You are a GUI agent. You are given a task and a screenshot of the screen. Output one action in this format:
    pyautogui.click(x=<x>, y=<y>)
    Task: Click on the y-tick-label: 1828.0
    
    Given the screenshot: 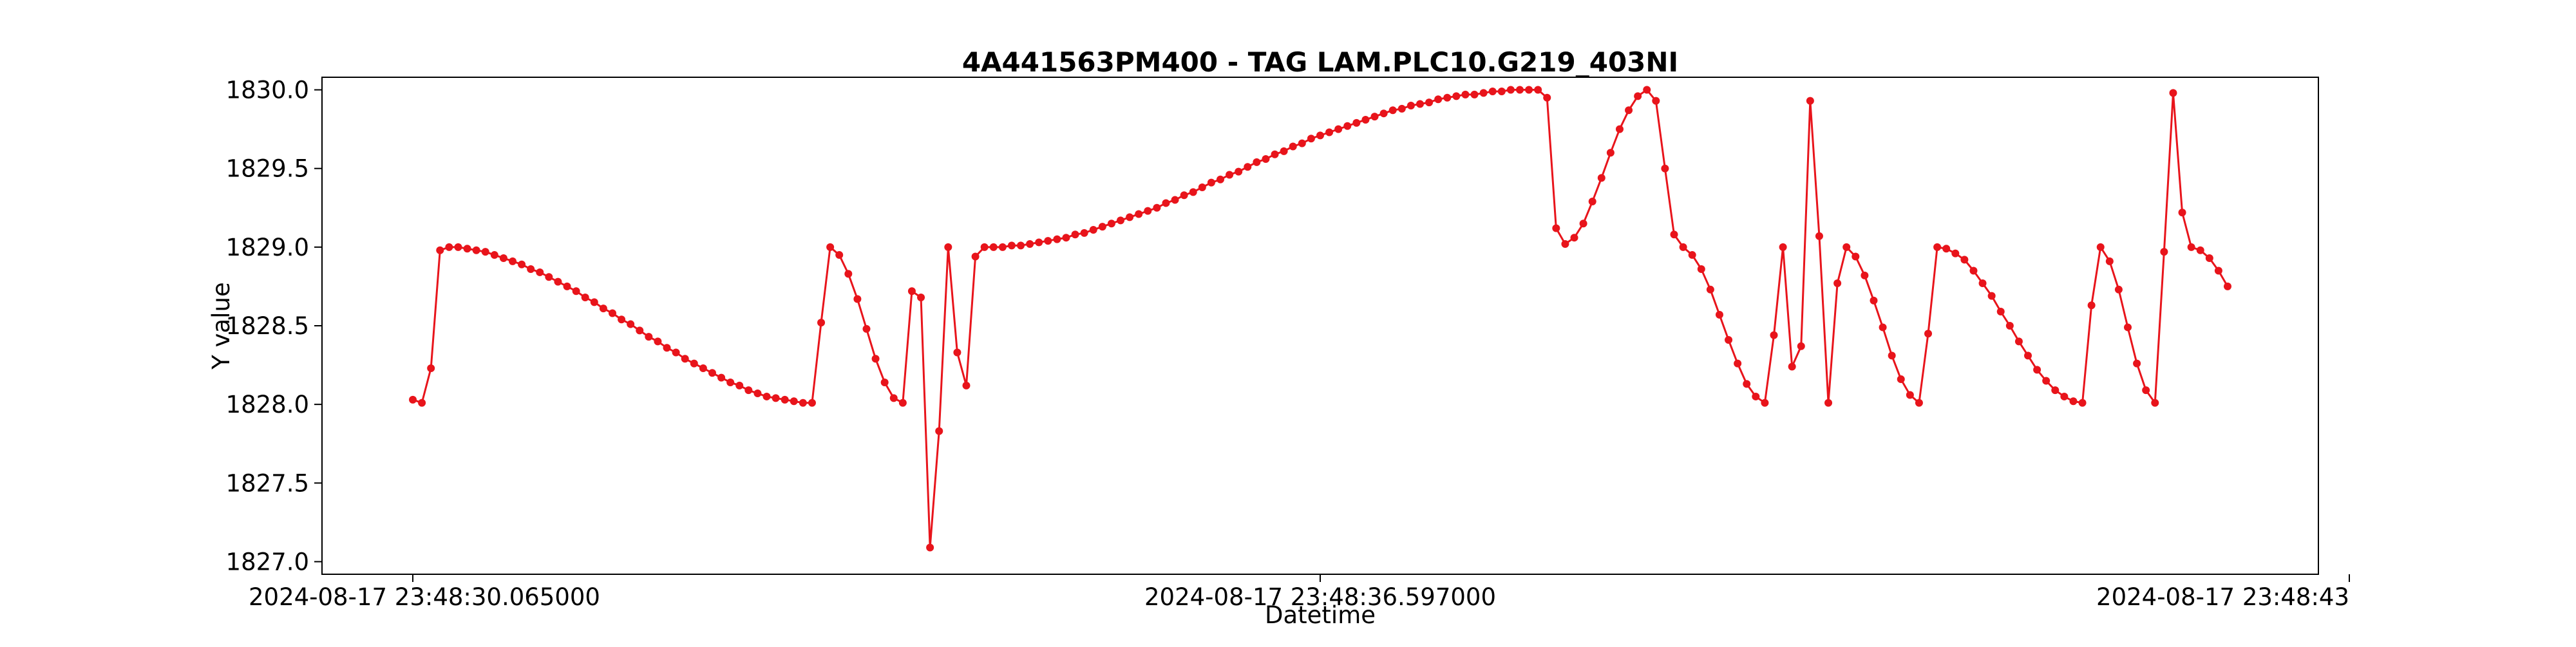 What is the action you would take?
    pyautogui.click(x=267, y=405)
    